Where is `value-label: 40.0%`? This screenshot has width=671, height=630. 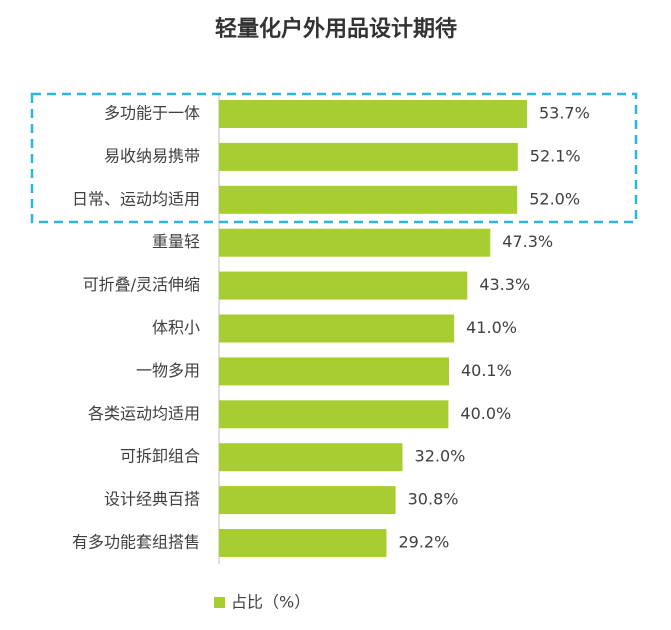
value-label: 40.0% is located at coordinates (485, 413).